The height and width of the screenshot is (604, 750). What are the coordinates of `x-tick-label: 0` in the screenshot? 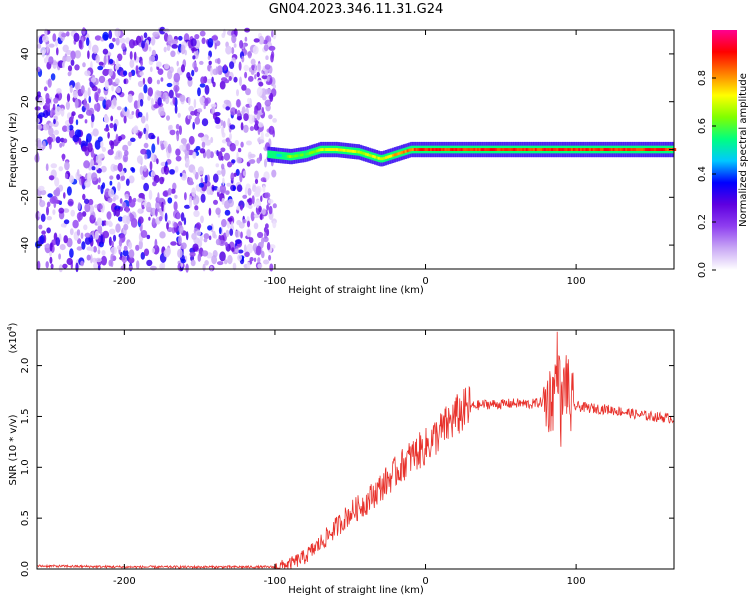 It's located at (425, 281).